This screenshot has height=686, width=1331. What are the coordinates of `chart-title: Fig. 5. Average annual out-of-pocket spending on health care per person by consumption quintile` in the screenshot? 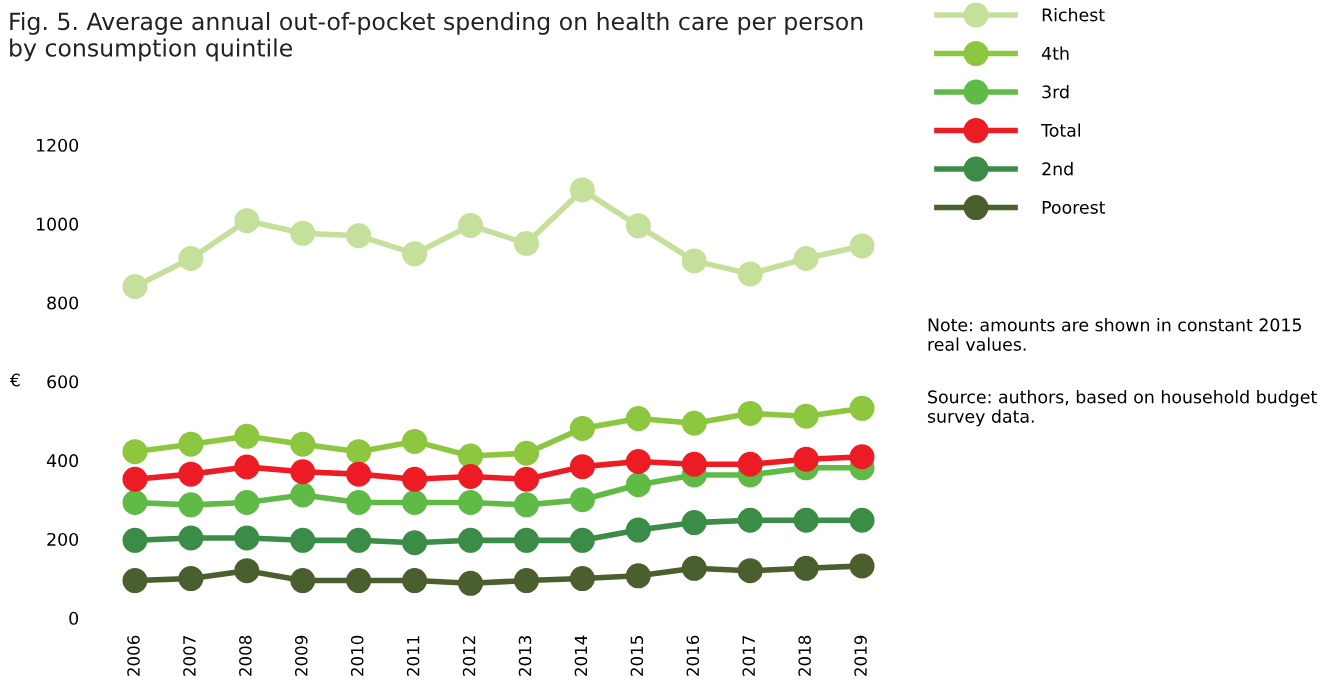 It's located at (436, 37).